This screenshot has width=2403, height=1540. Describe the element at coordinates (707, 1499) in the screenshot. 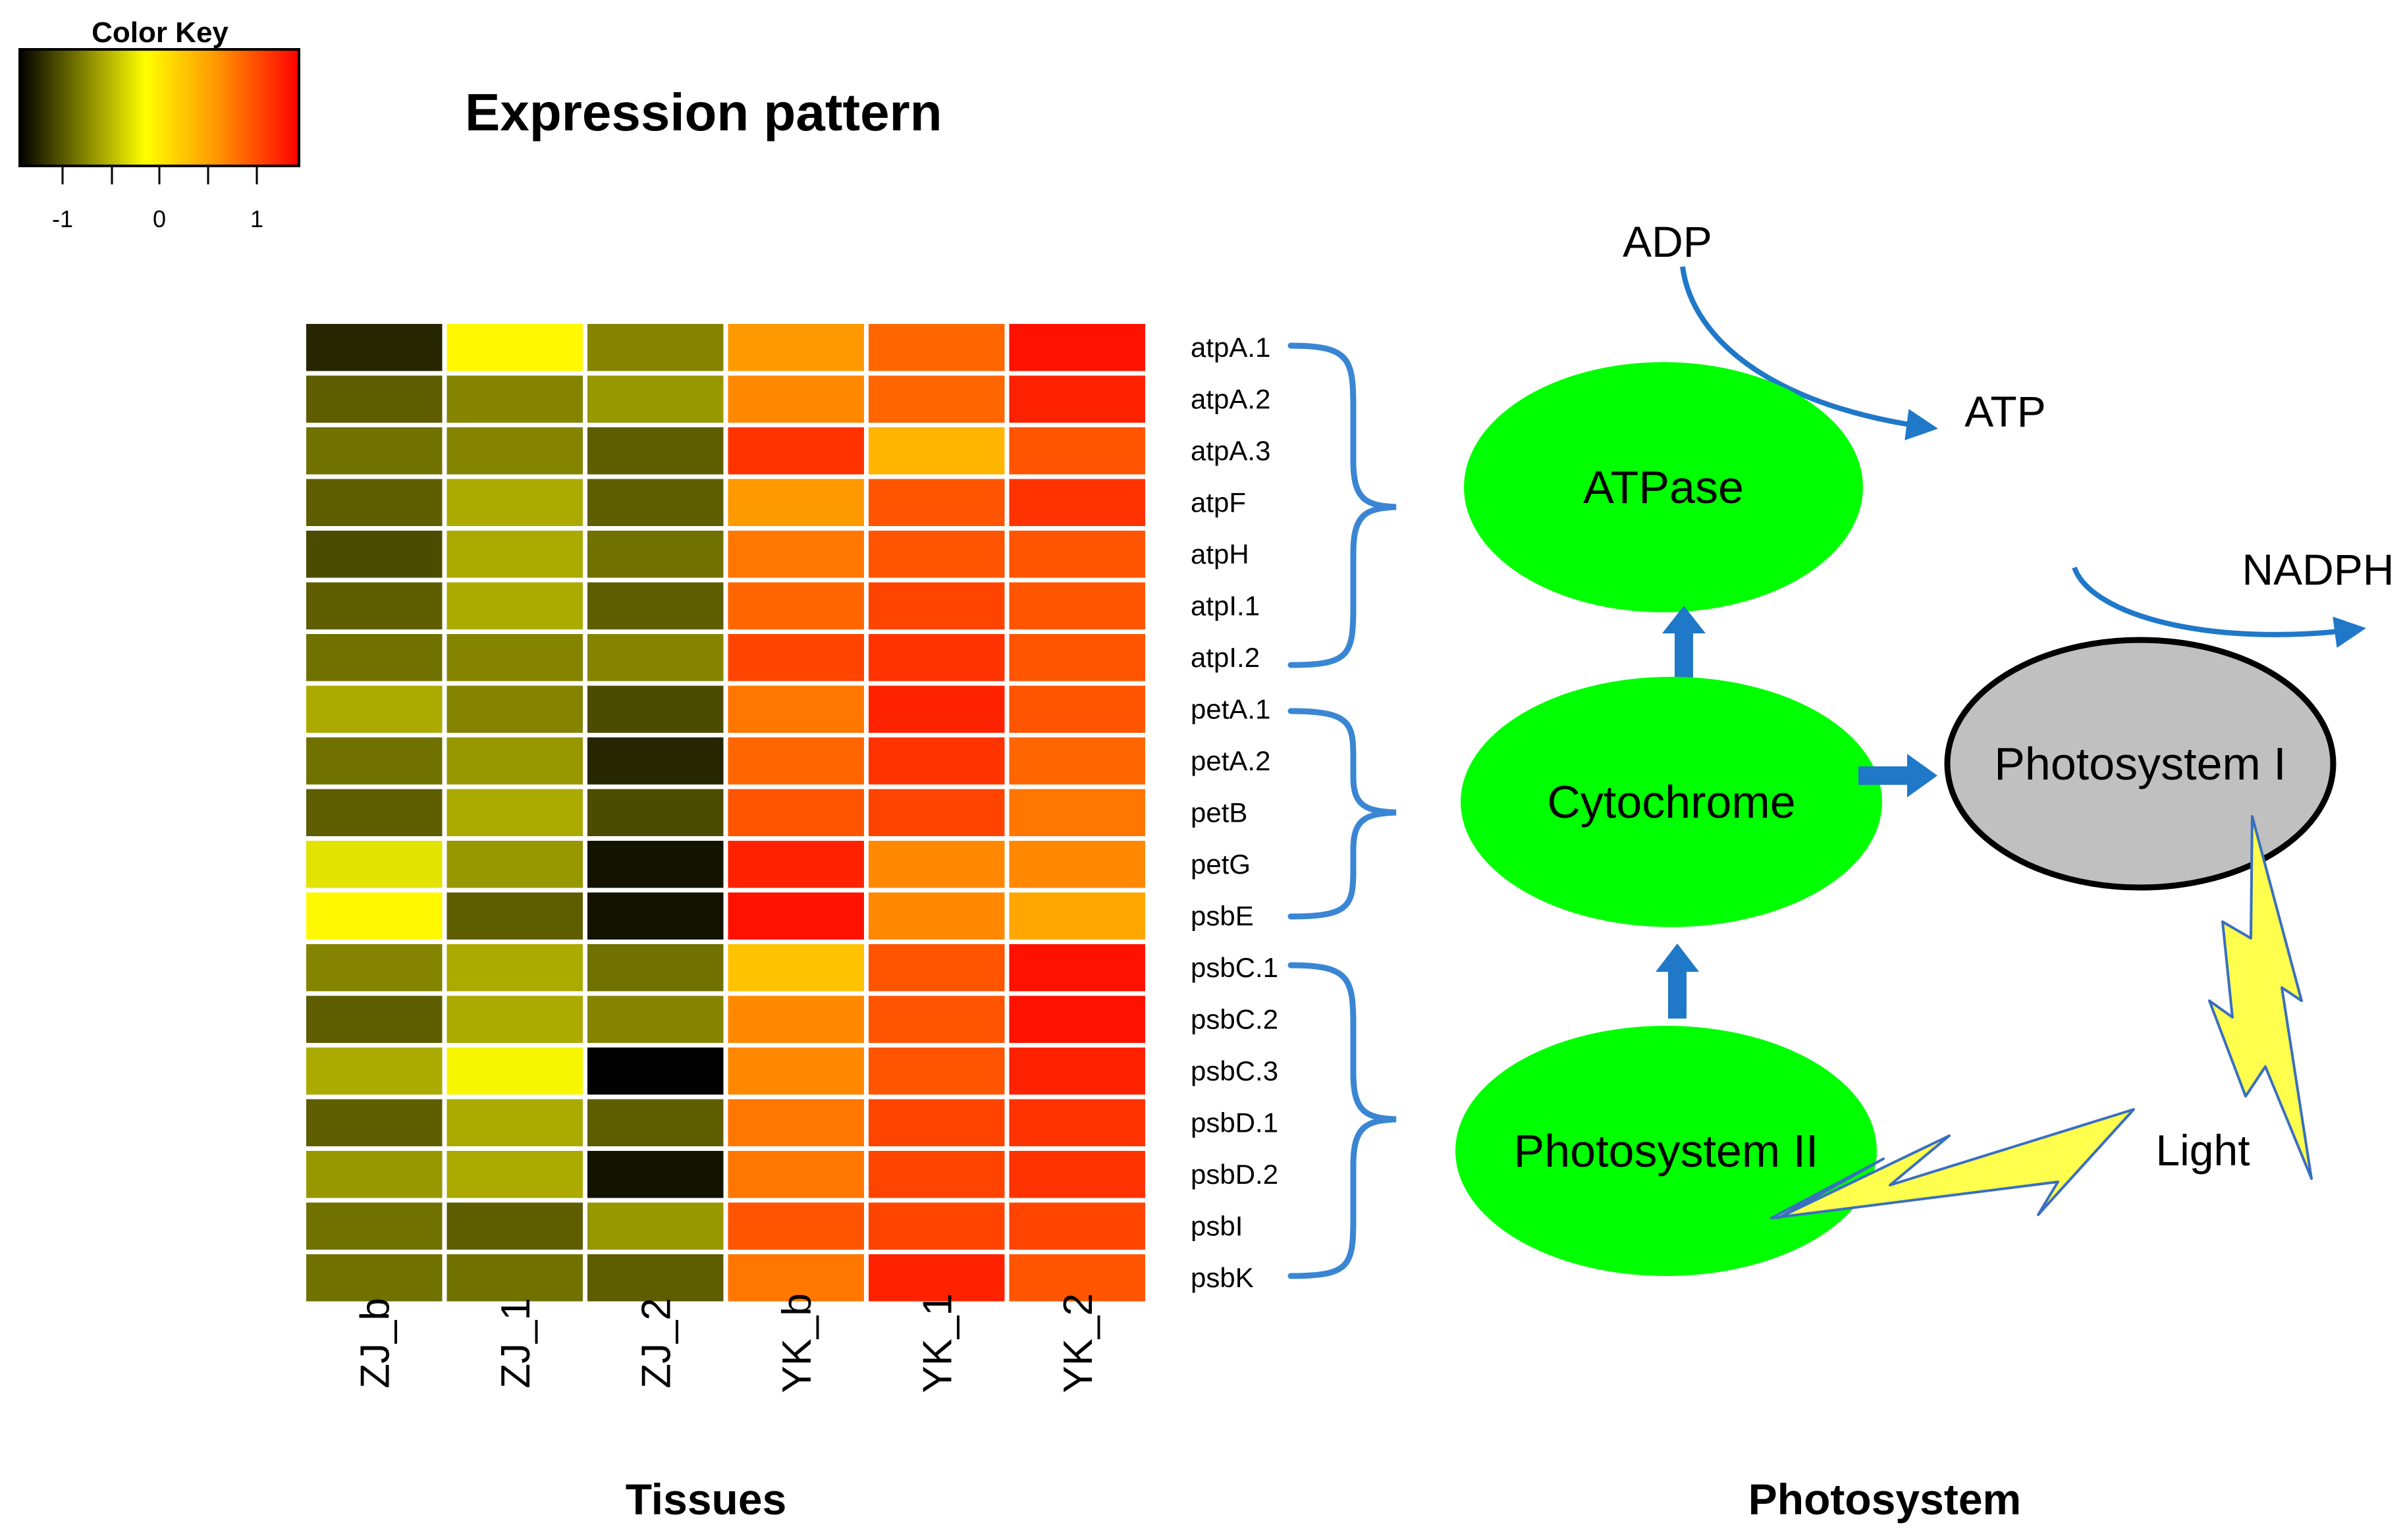

I see `x-axis-title: Tissues` at that location.